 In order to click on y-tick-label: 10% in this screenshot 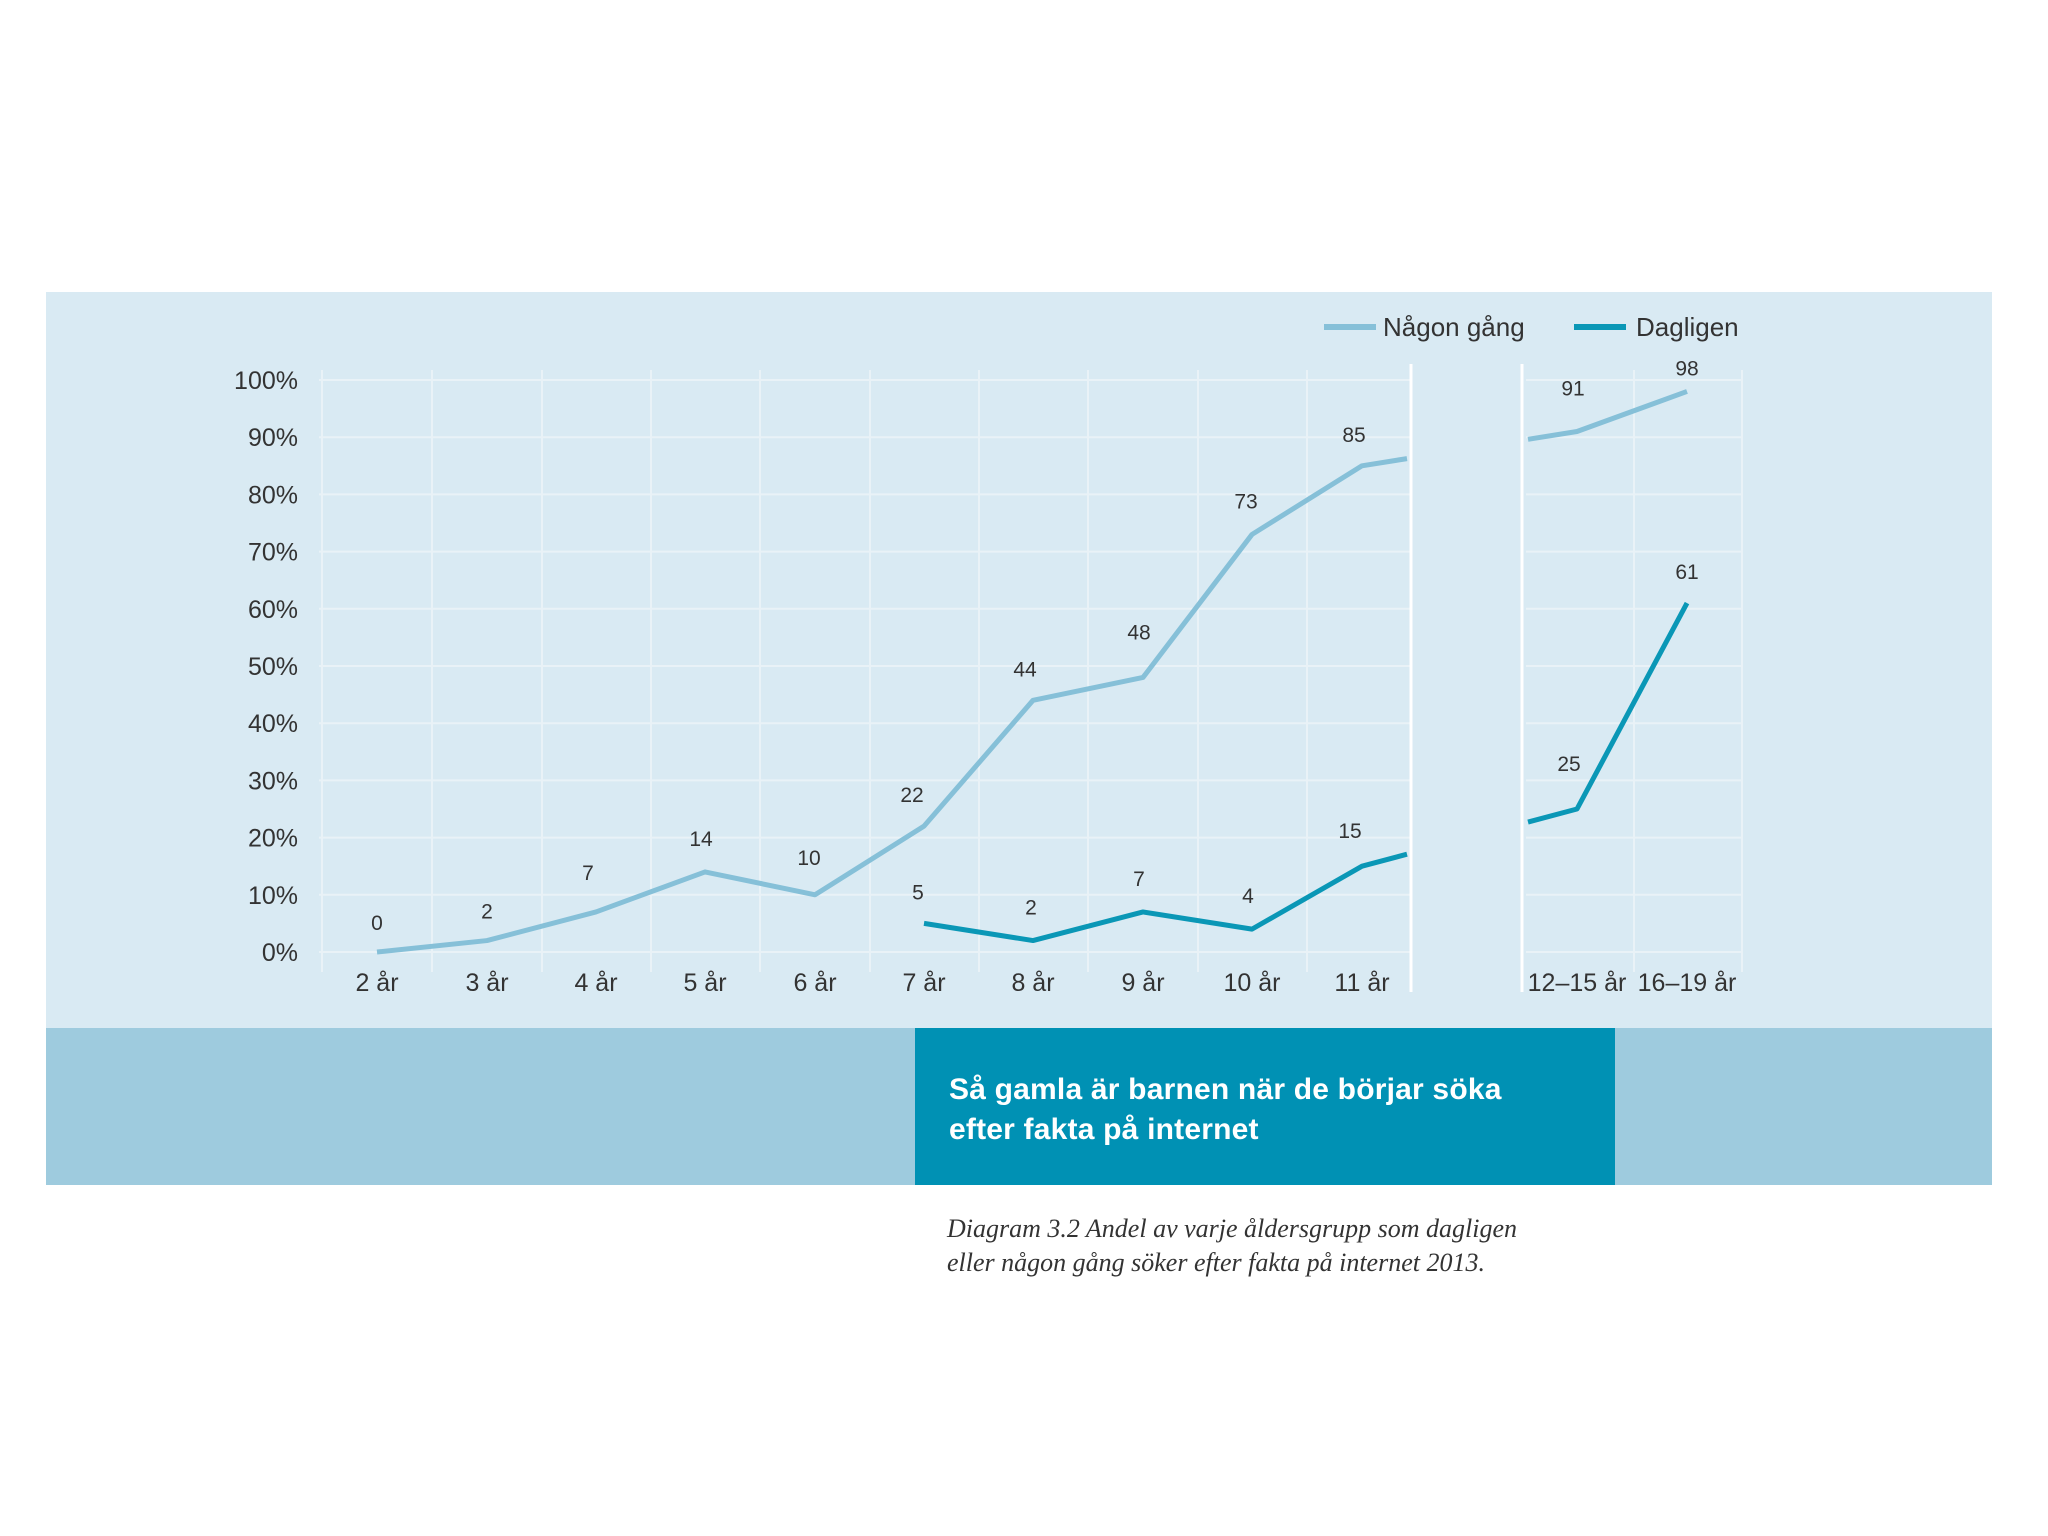, I will do `click(273, 896)`.